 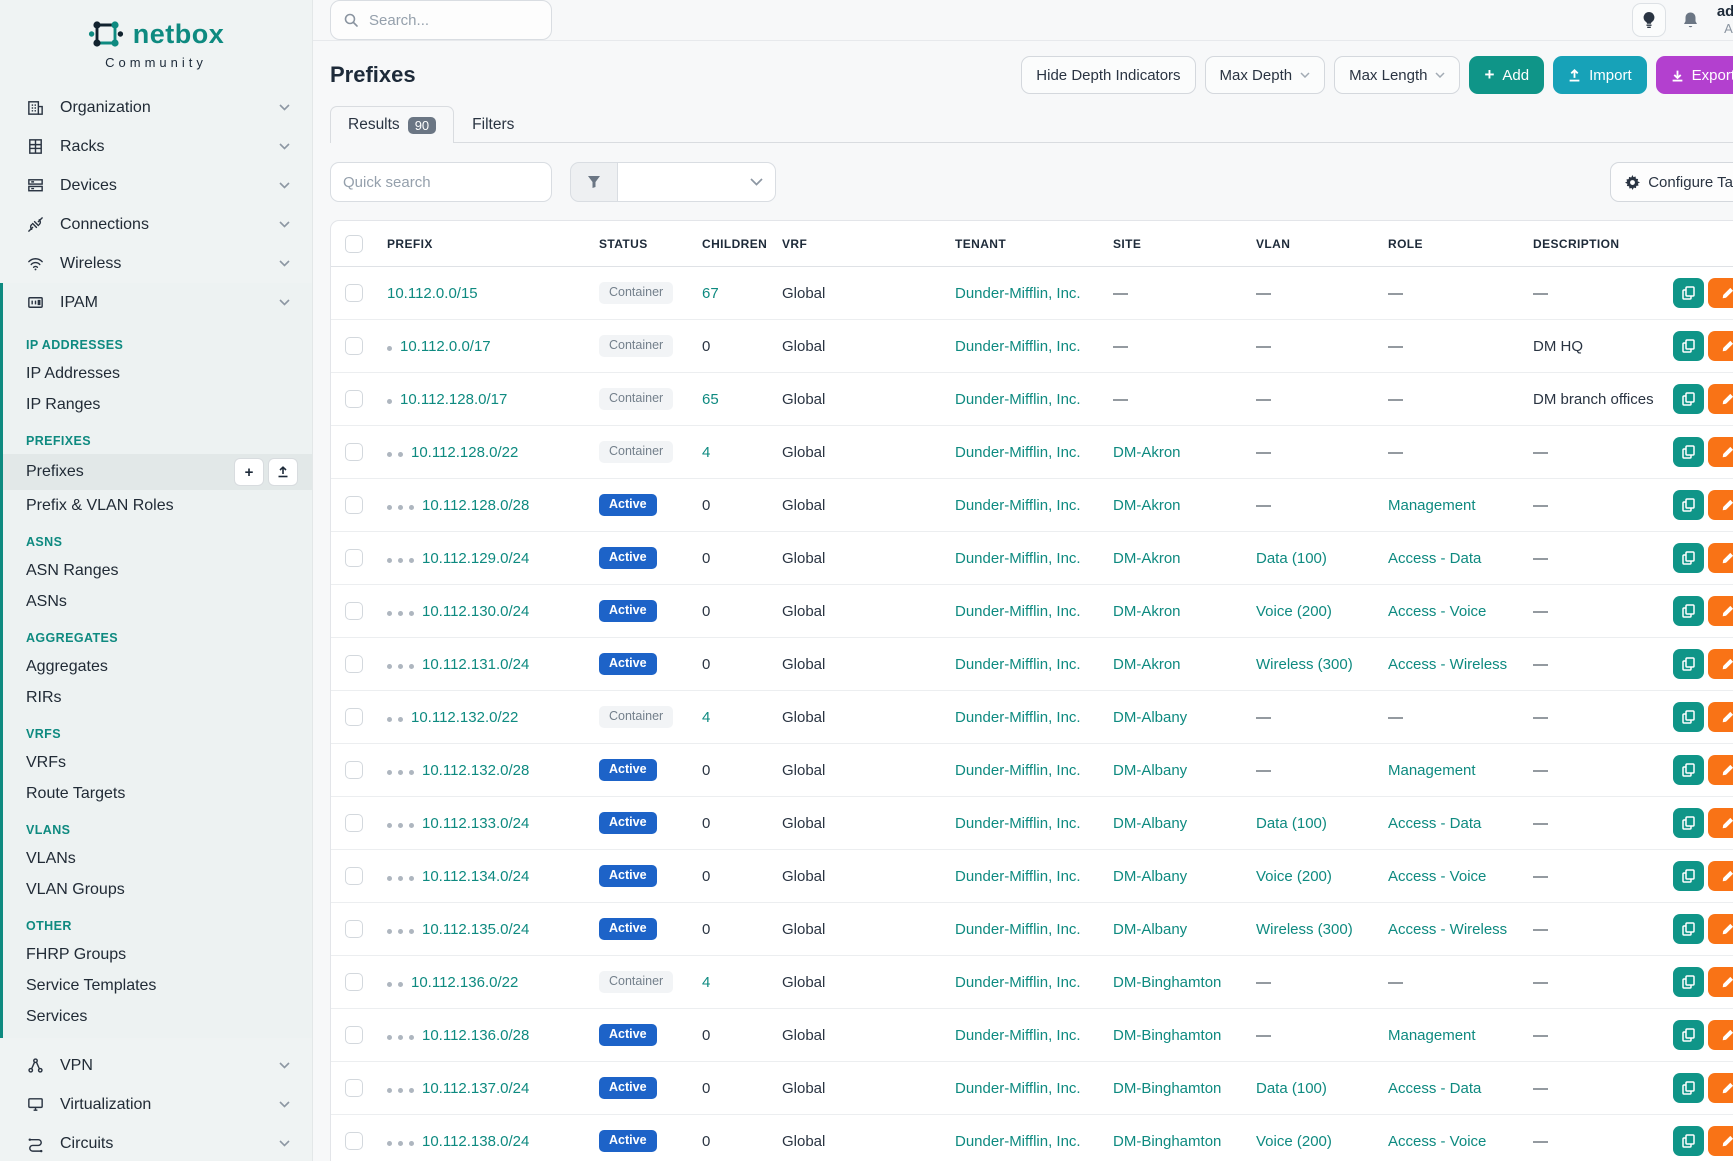 I want to click on sidebar-item-prefixes: Prefixes +, so click(x=156, y=472).